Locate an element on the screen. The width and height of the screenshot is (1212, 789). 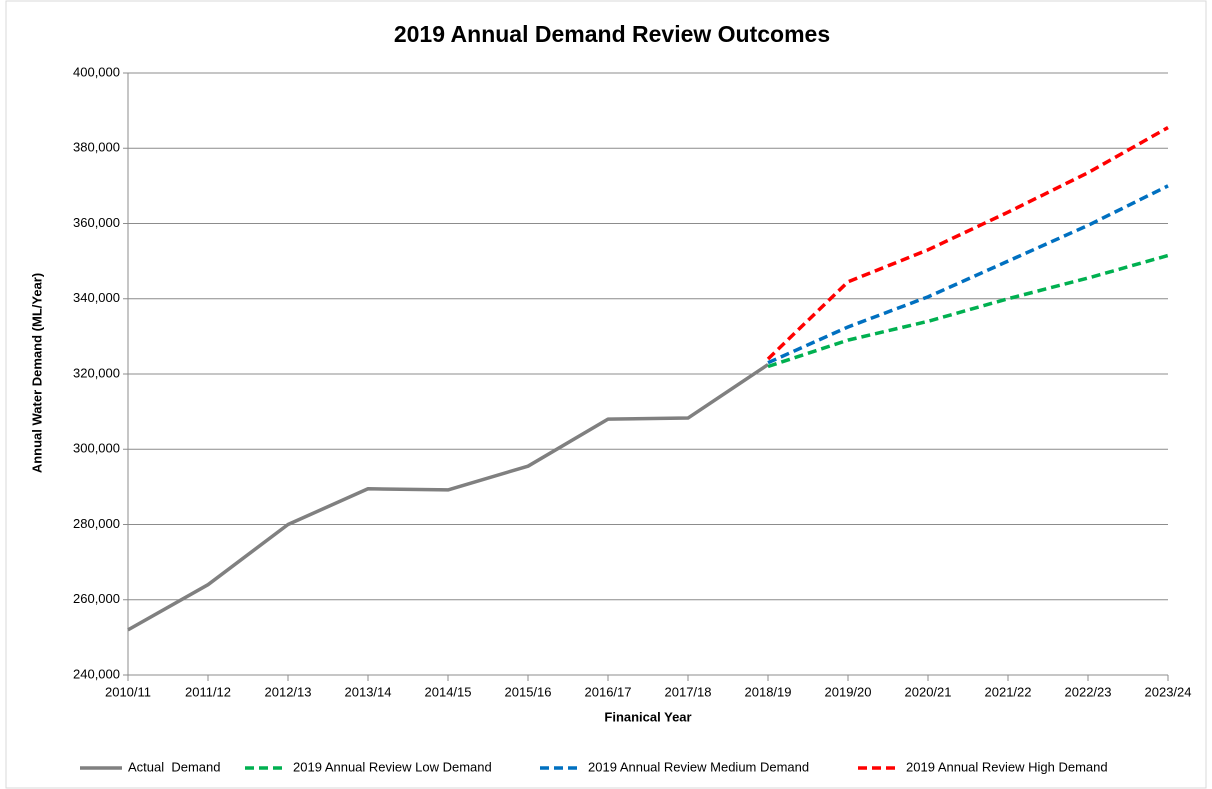
y-tick-label: 340,000 is located at coordinates (96, 297).